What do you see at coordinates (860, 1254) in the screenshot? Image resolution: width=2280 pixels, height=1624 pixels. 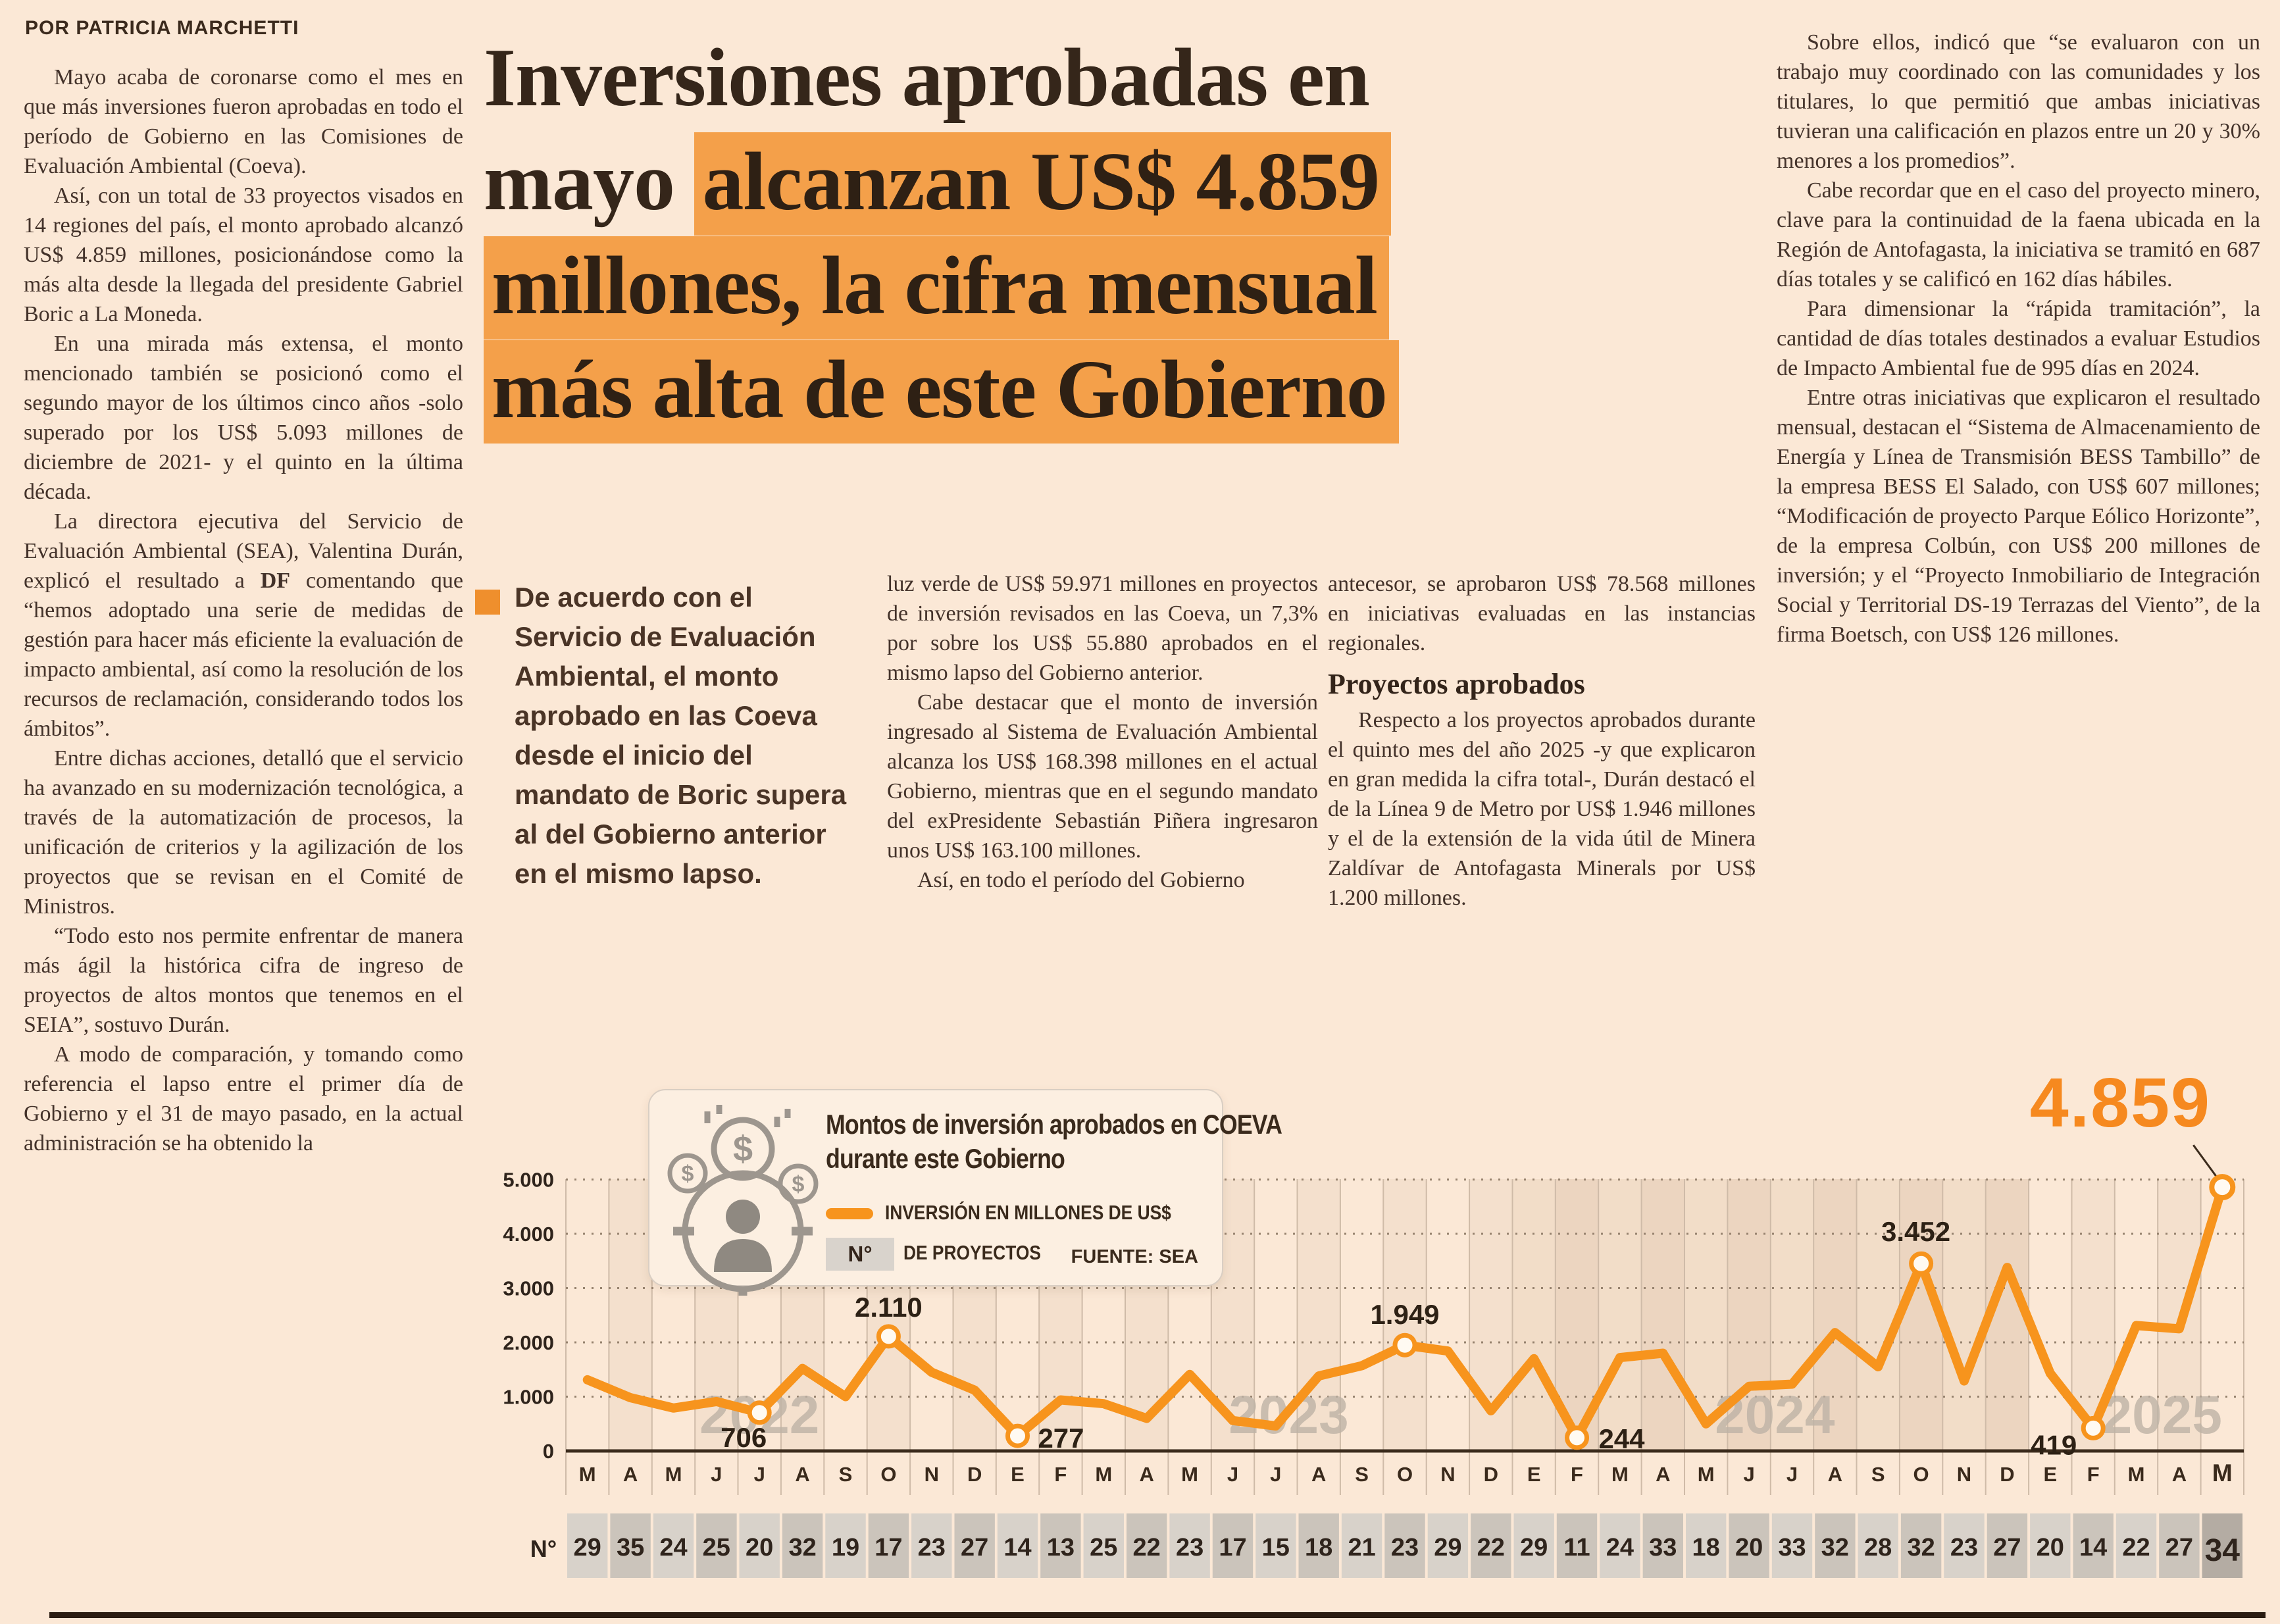 I see `projects-swatch: N°` at bounding box center [860, 1254].